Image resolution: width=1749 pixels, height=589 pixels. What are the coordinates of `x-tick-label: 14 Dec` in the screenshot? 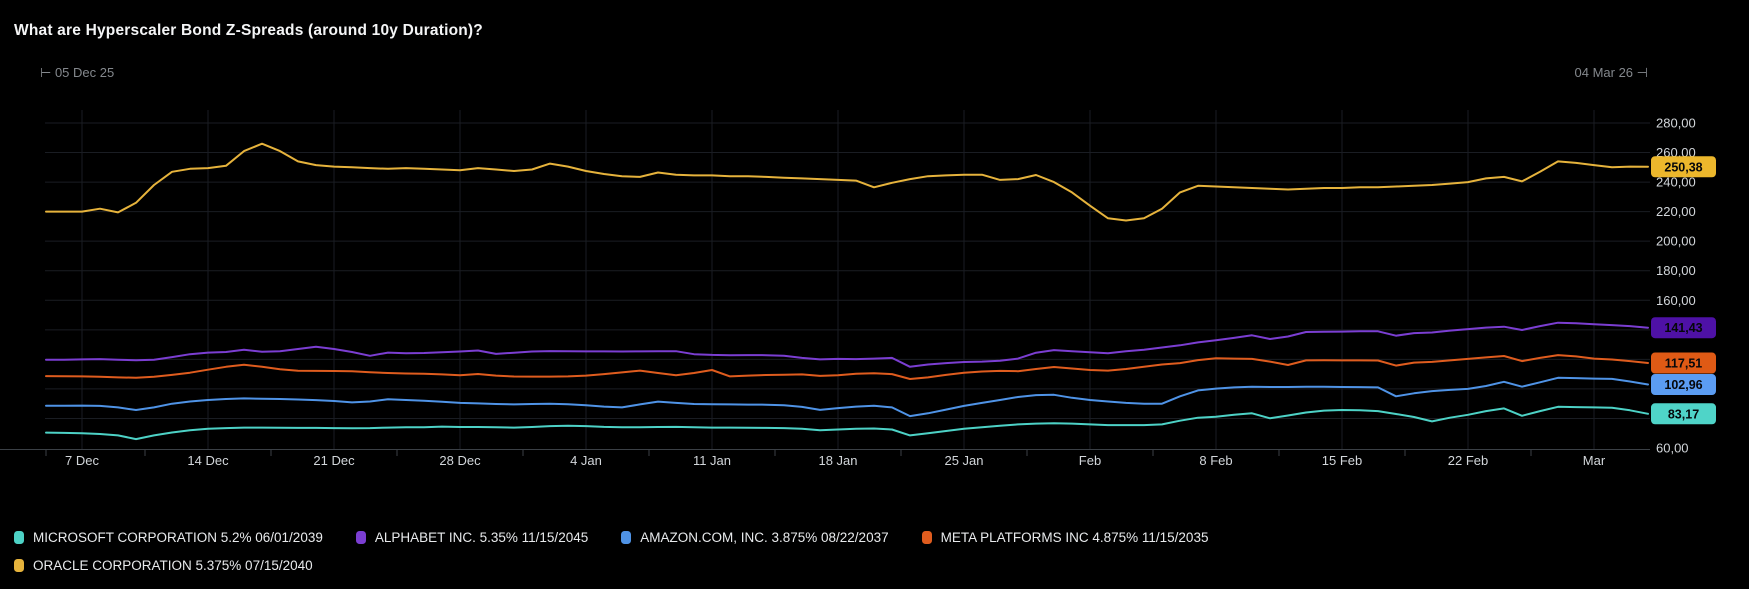 It's located at (208, 460).